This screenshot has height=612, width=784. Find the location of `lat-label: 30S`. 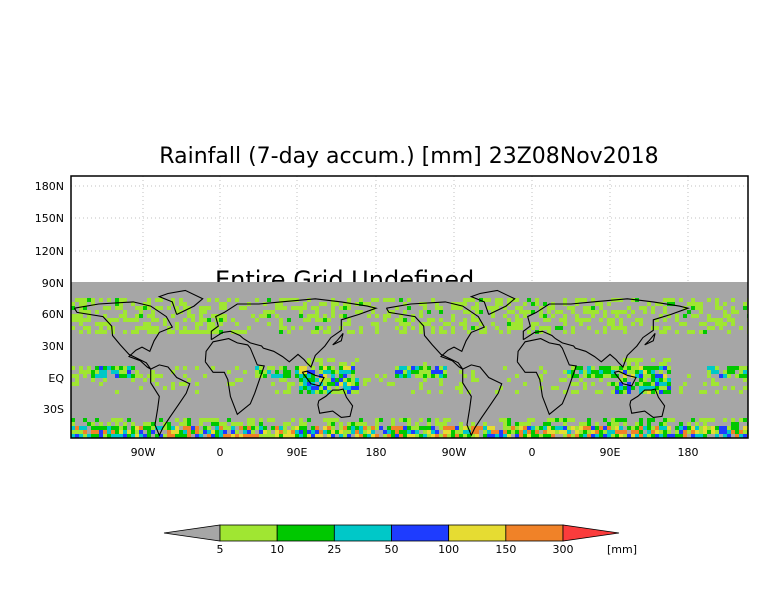

lat-label: 30S is located at coordinates (53, 409).